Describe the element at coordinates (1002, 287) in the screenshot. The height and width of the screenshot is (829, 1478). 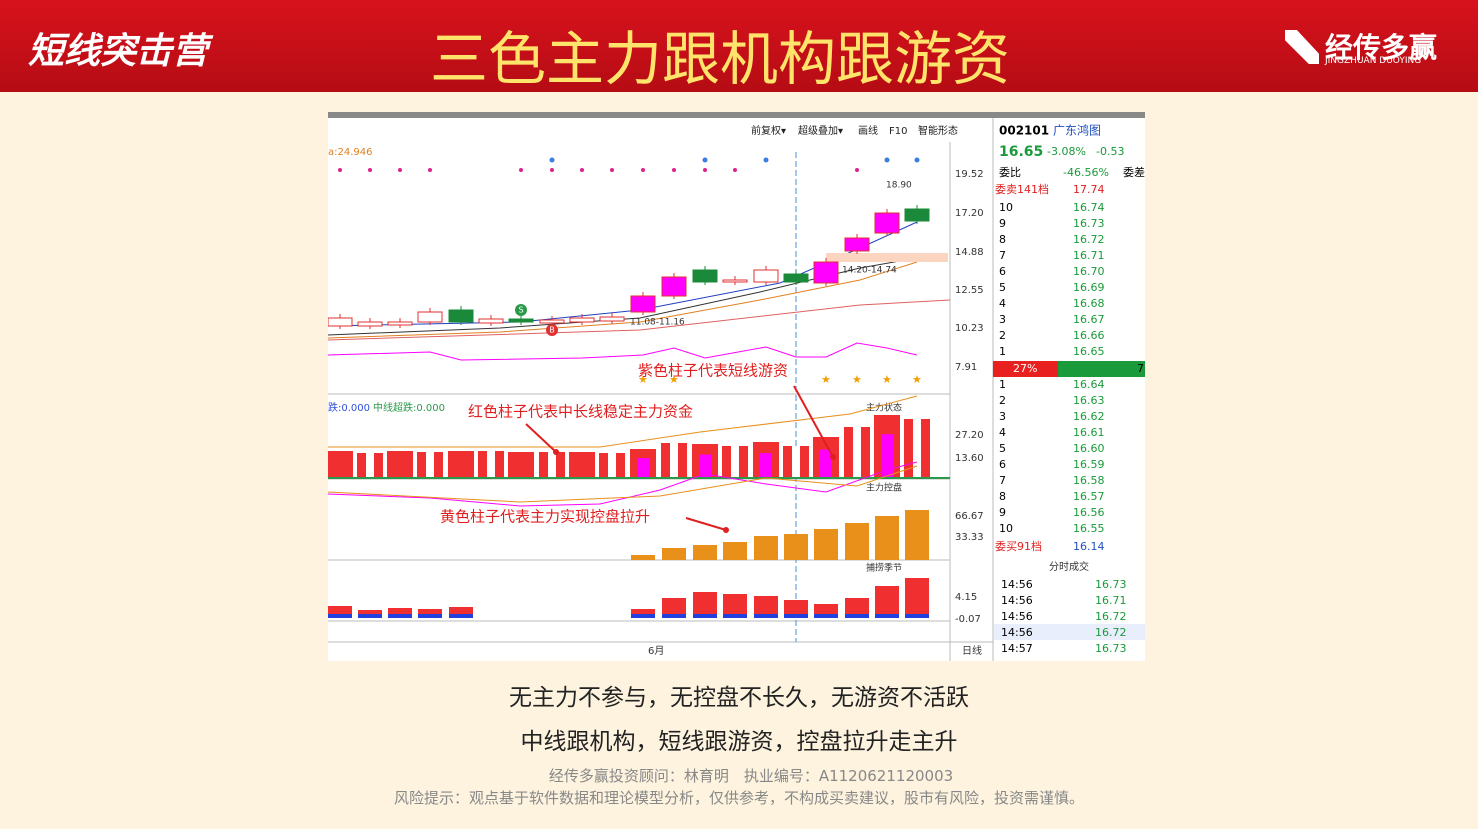
I see `label: 5` at that location.